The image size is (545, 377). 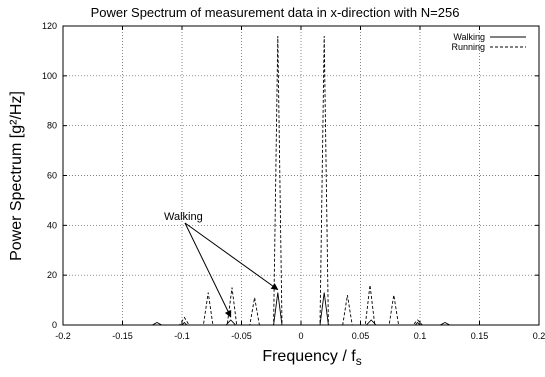 I want to click on walking-annotation: Walking, so click(x=221, y=264).